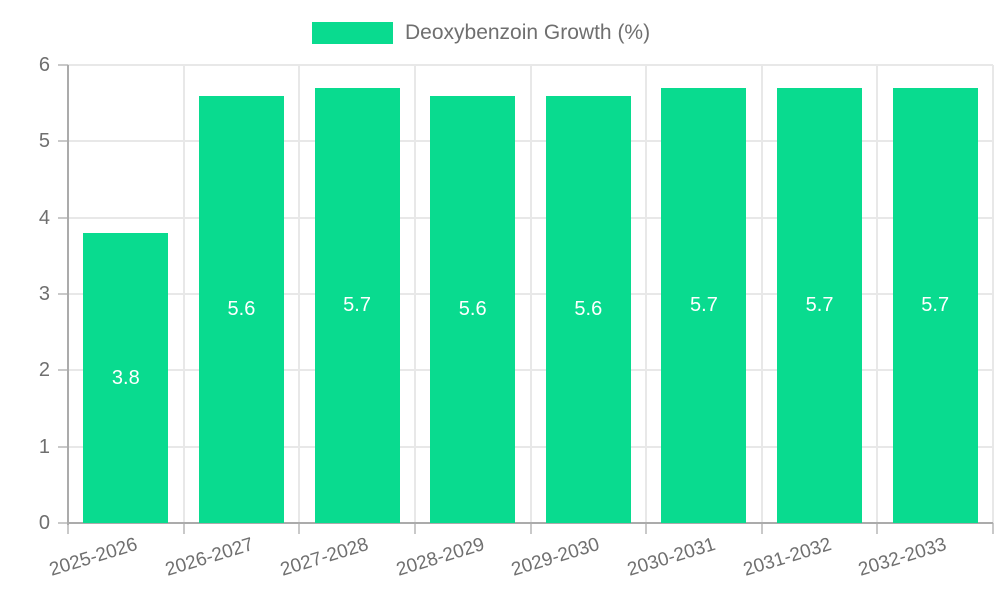 The height and width of the screenshot is (600, 1000). What do you see at coordinates (556, 557) in the screenshot?
I see `x-axis-tick-label: 2029-2030` at bounding box center [556, 557].